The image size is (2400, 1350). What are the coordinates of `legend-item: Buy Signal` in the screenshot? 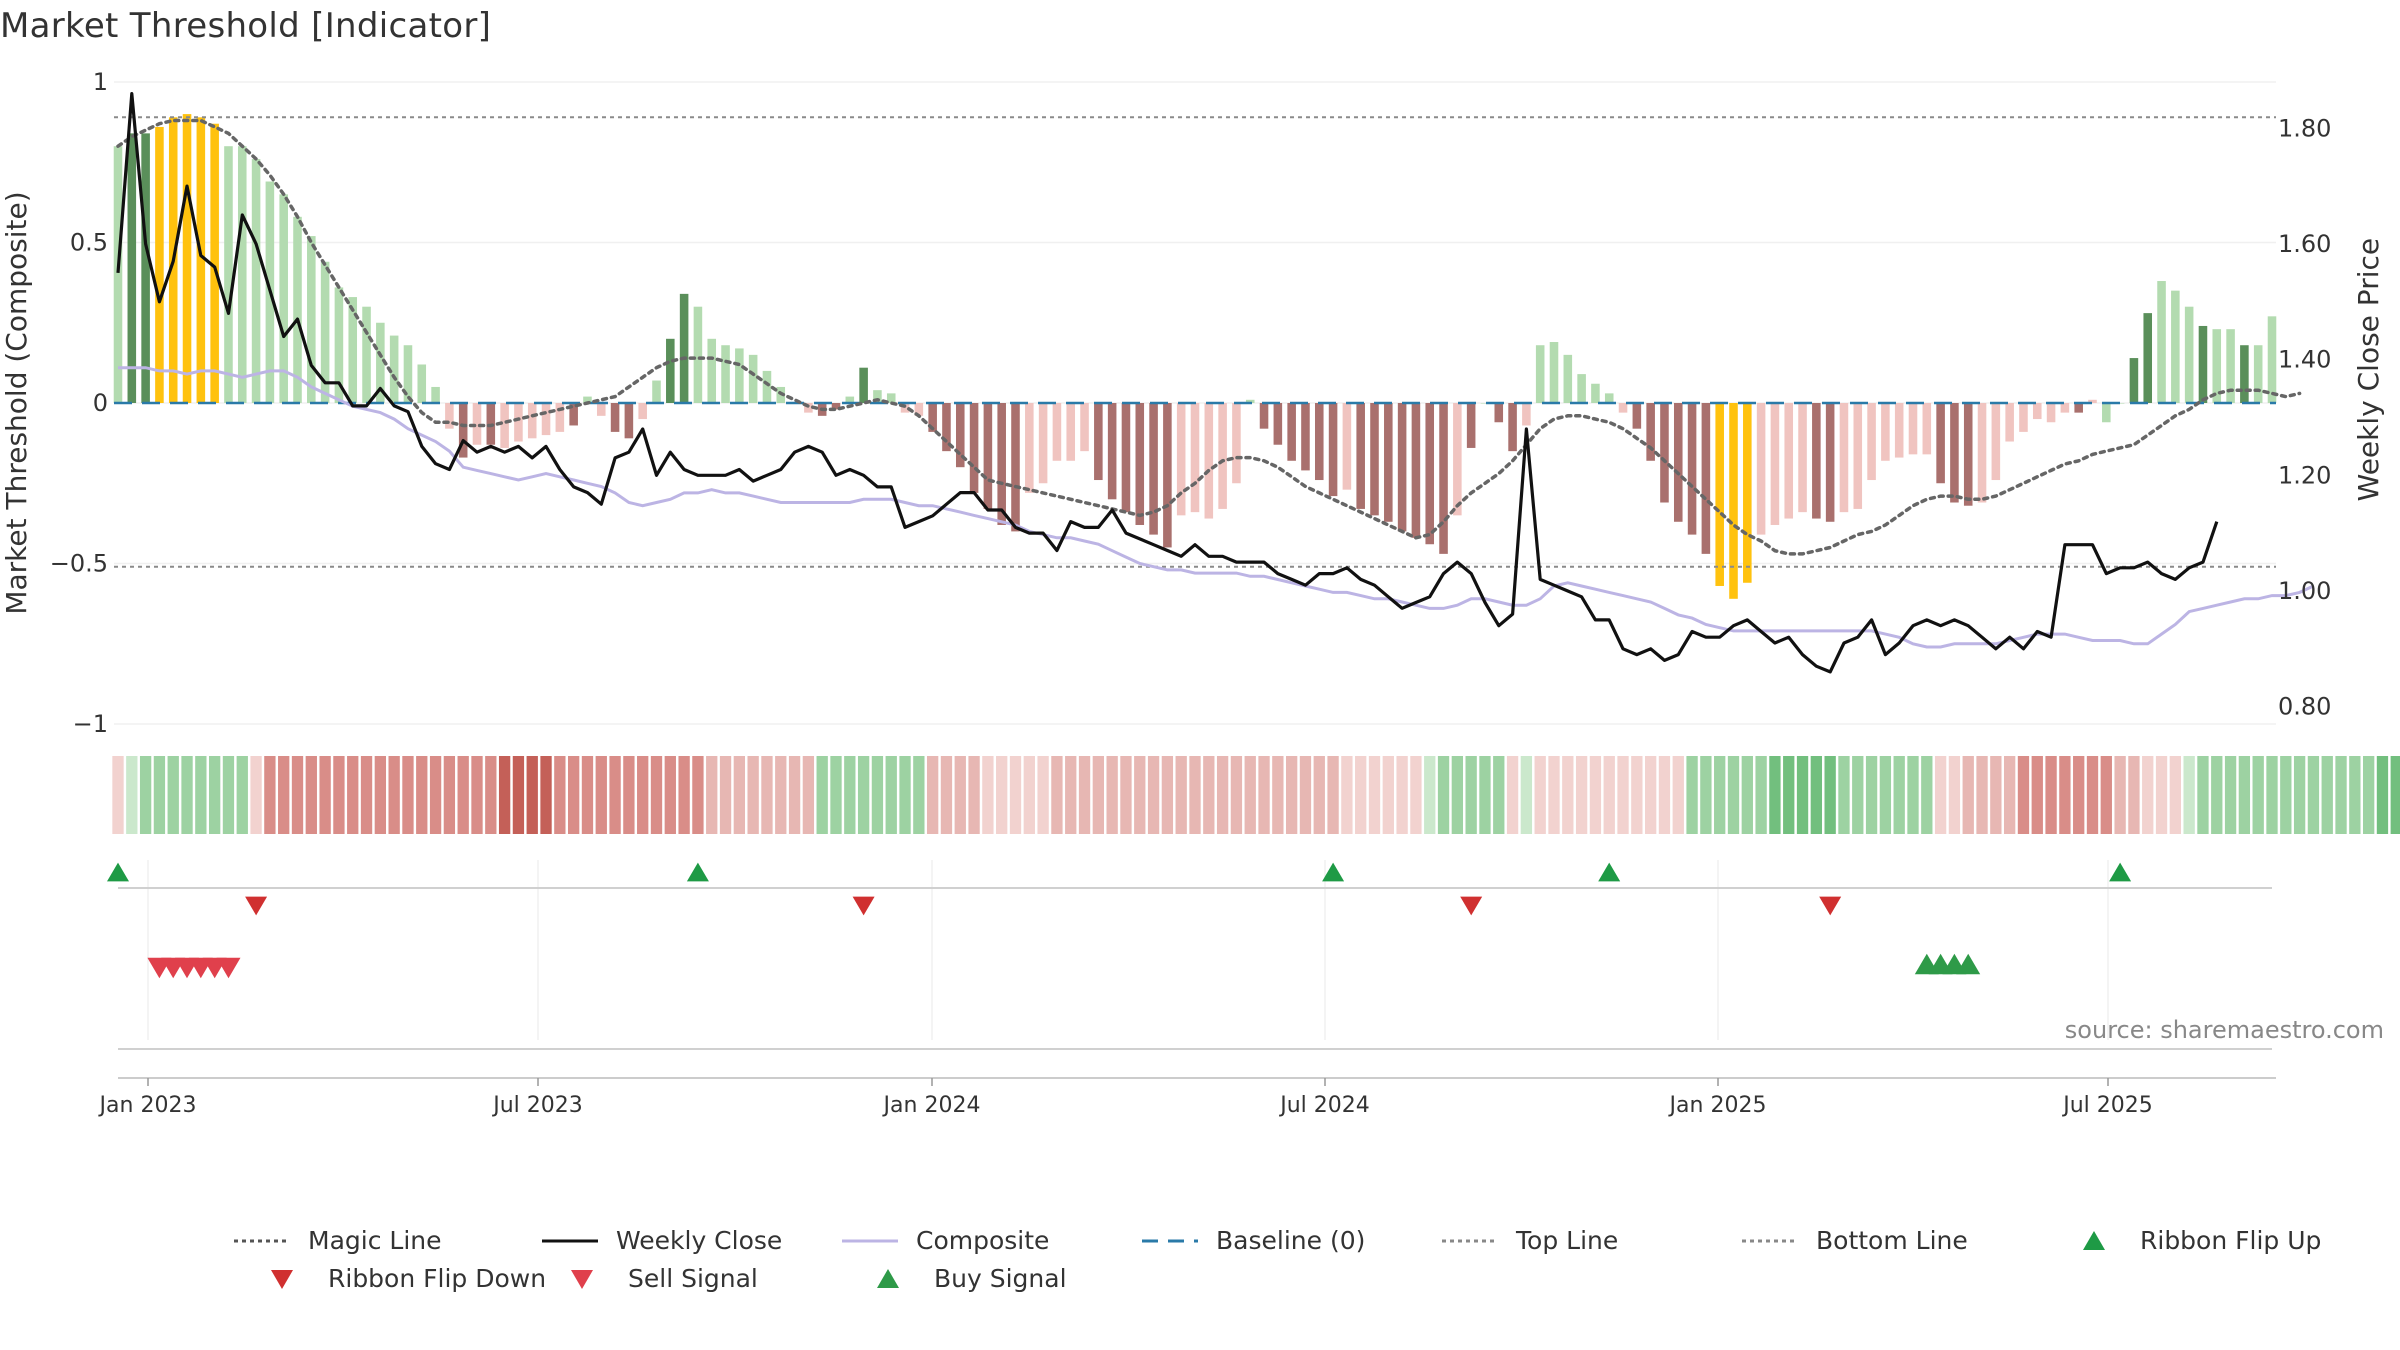 It's located at (962, 1278).